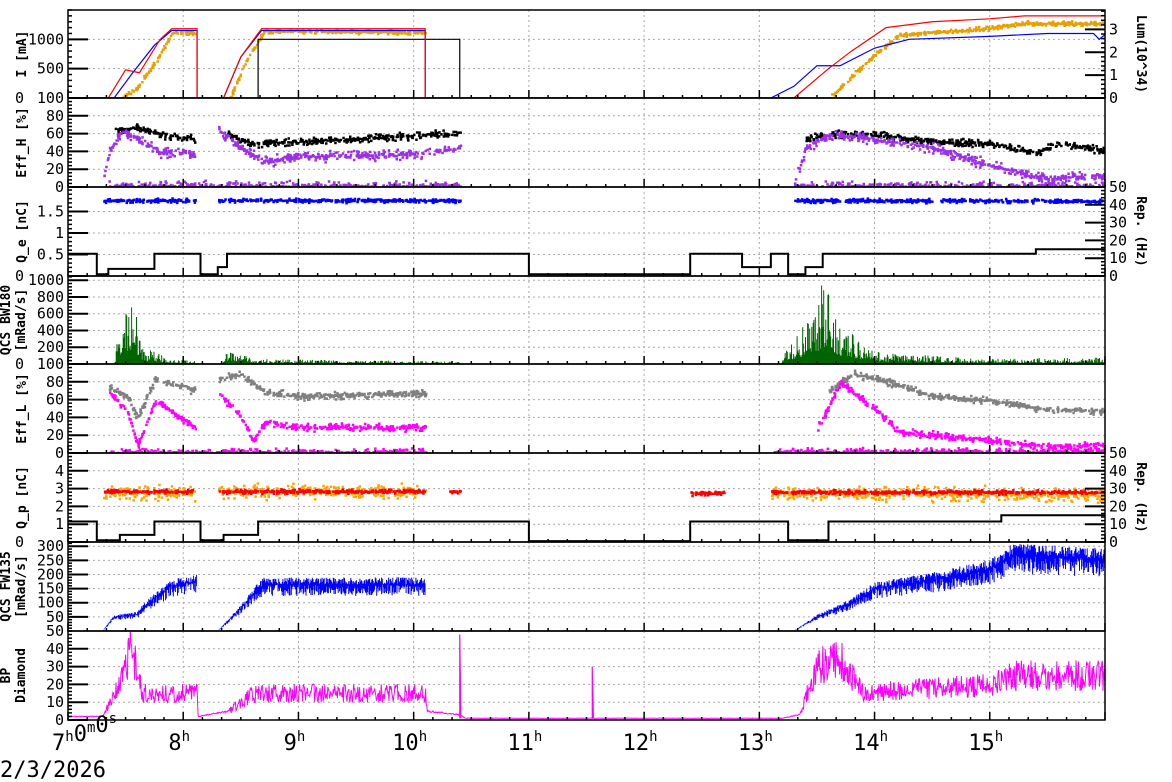 The height and width of the screenshot is (782, 1172). I want to click on y-tick-label: 80, so click(55, 382).